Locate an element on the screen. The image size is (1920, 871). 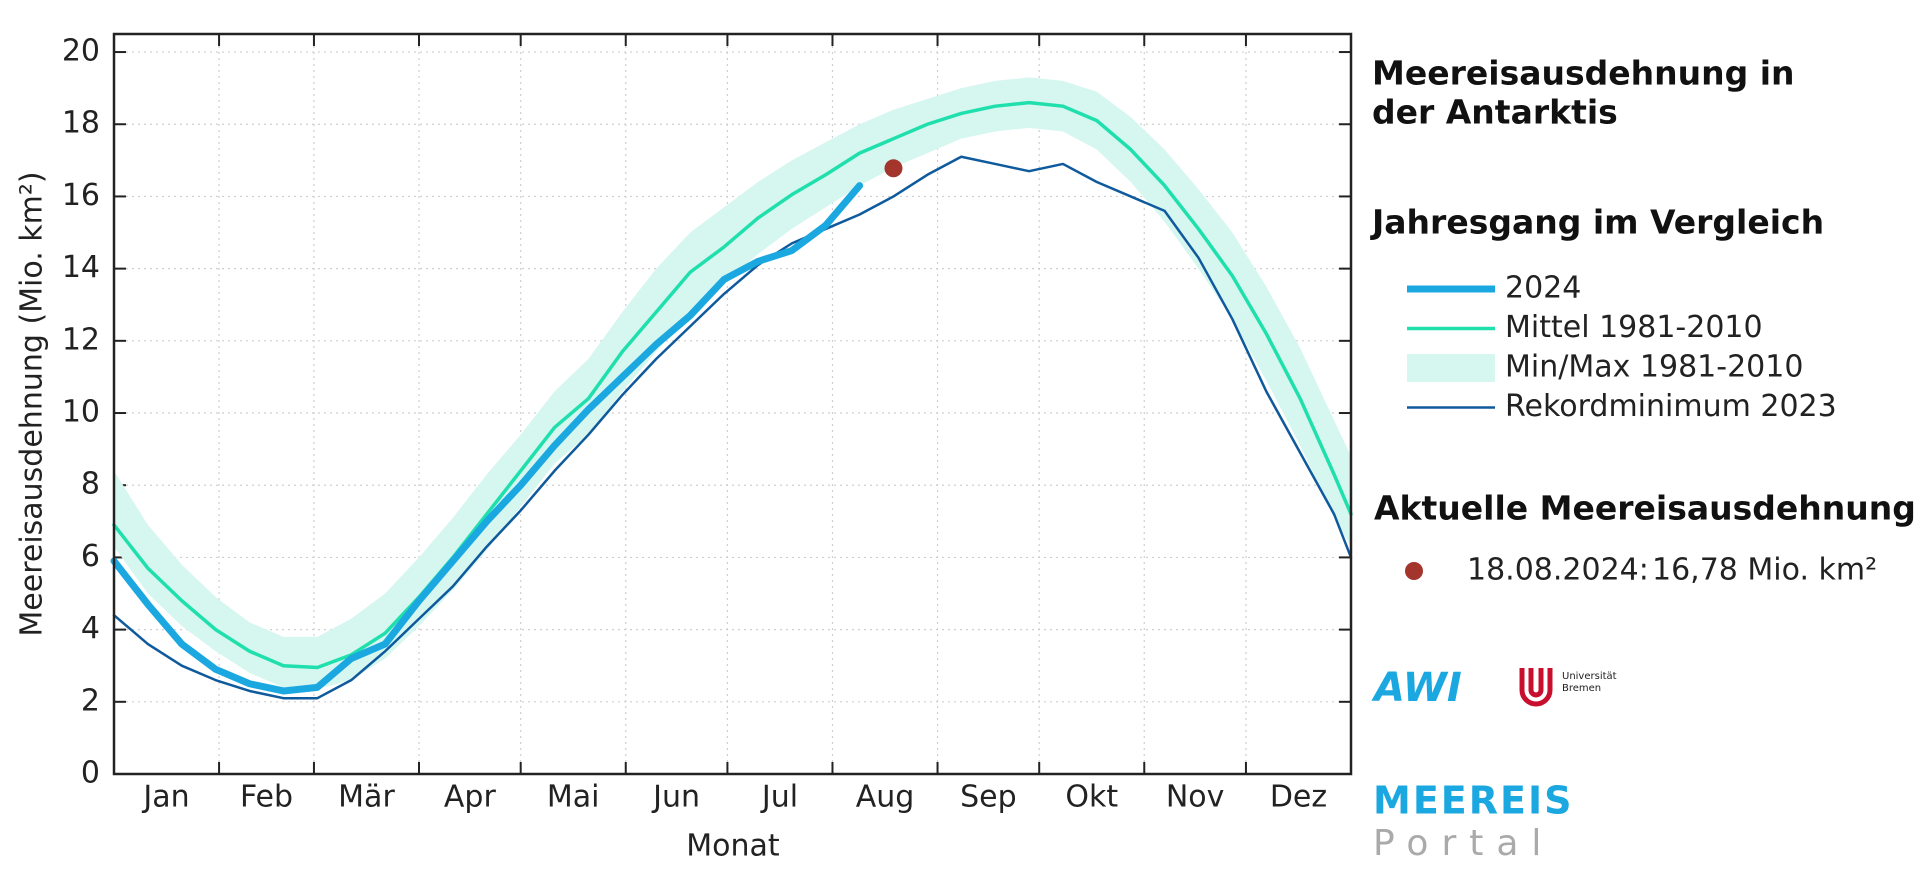
x-tick-label: Dez is located at coordinates (1298, 797).